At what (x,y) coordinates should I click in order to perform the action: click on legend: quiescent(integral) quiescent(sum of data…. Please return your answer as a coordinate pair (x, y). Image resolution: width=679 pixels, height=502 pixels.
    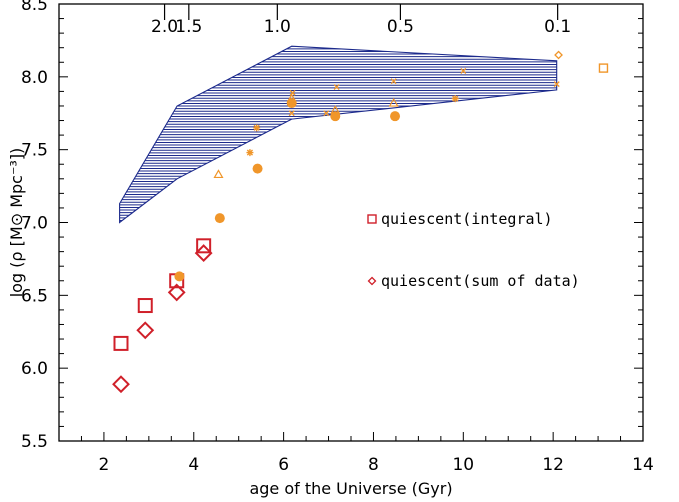
    Looking at the image, I should click on (473, 250).